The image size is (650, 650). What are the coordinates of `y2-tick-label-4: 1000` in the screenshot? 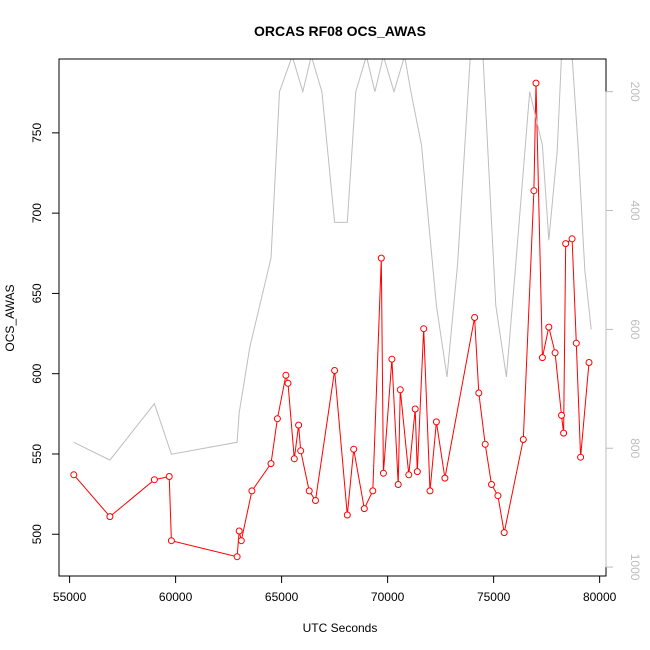 It's located at (635, 567).